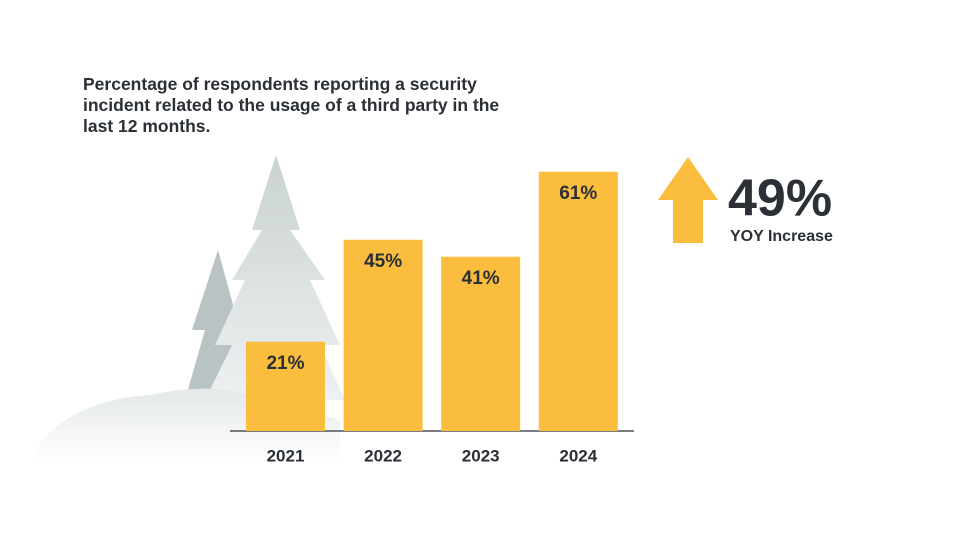 Image resolution: width=960 pixels, height=560 pixels. What do you see at coordinates (286, 455) in the screenshot?
I see `x-tick-label: 2021` at bounding box center [286, 455].